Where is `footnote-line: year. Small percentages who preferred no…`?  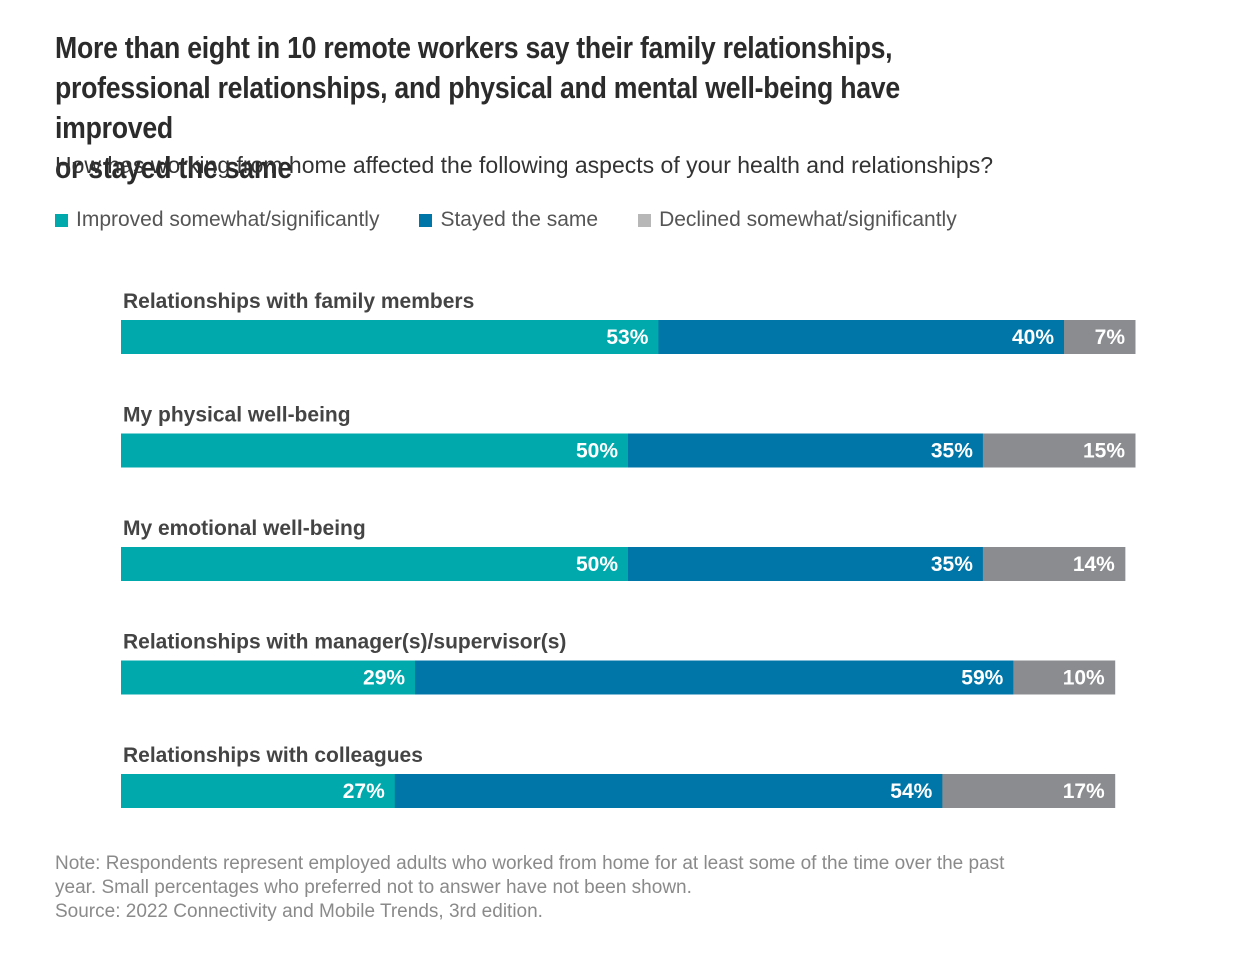
footnote-line: year. Small percentages who preferred no… is located at coordinates (373, 887).